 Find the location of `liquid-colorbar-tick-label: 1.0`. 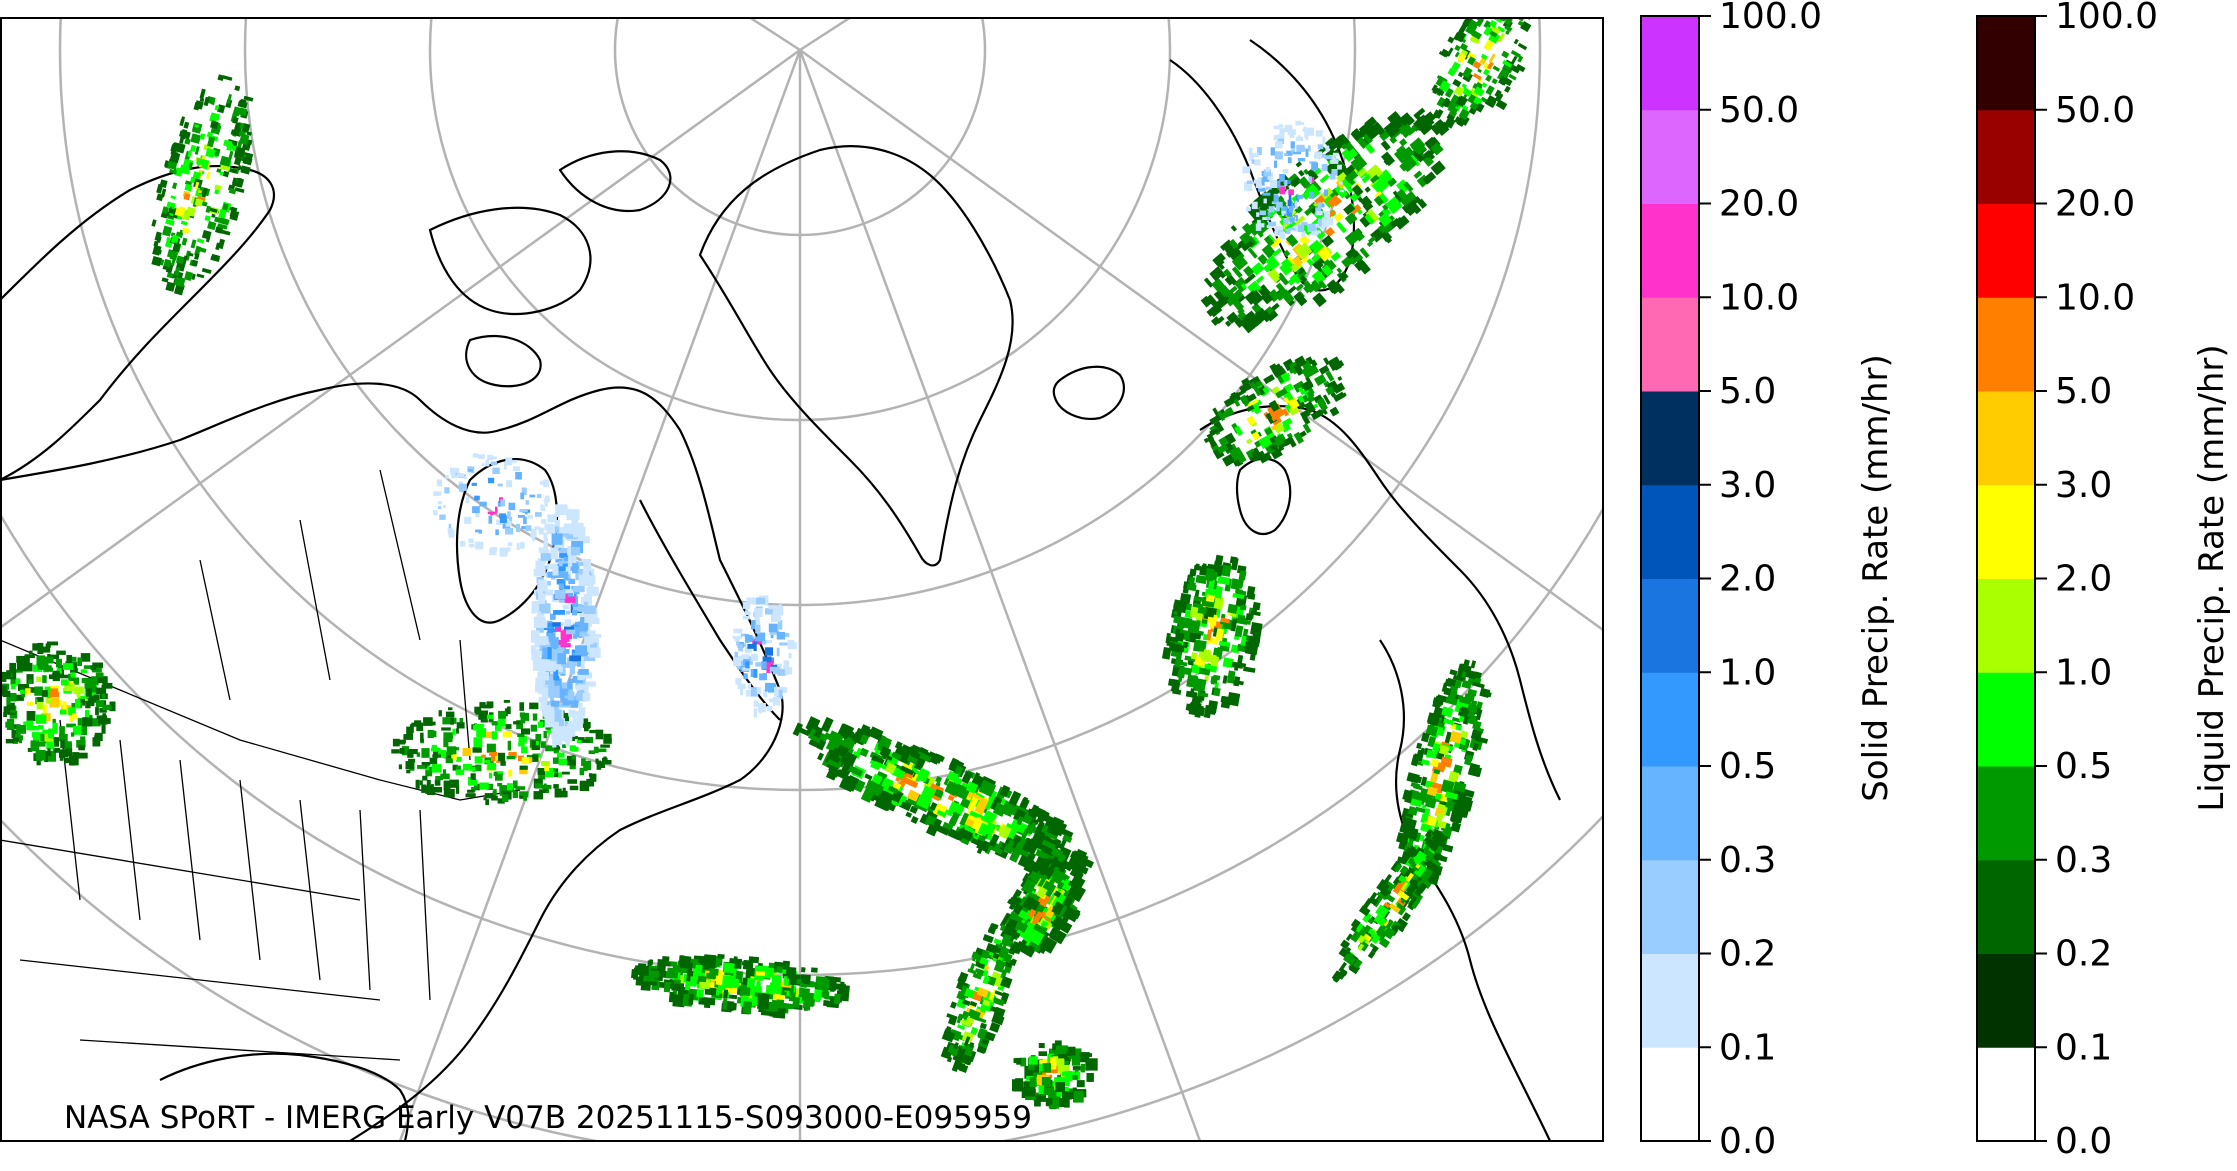

liquid-colorbar-tick-label: 1.0 is located at coordinates (2083, 672).